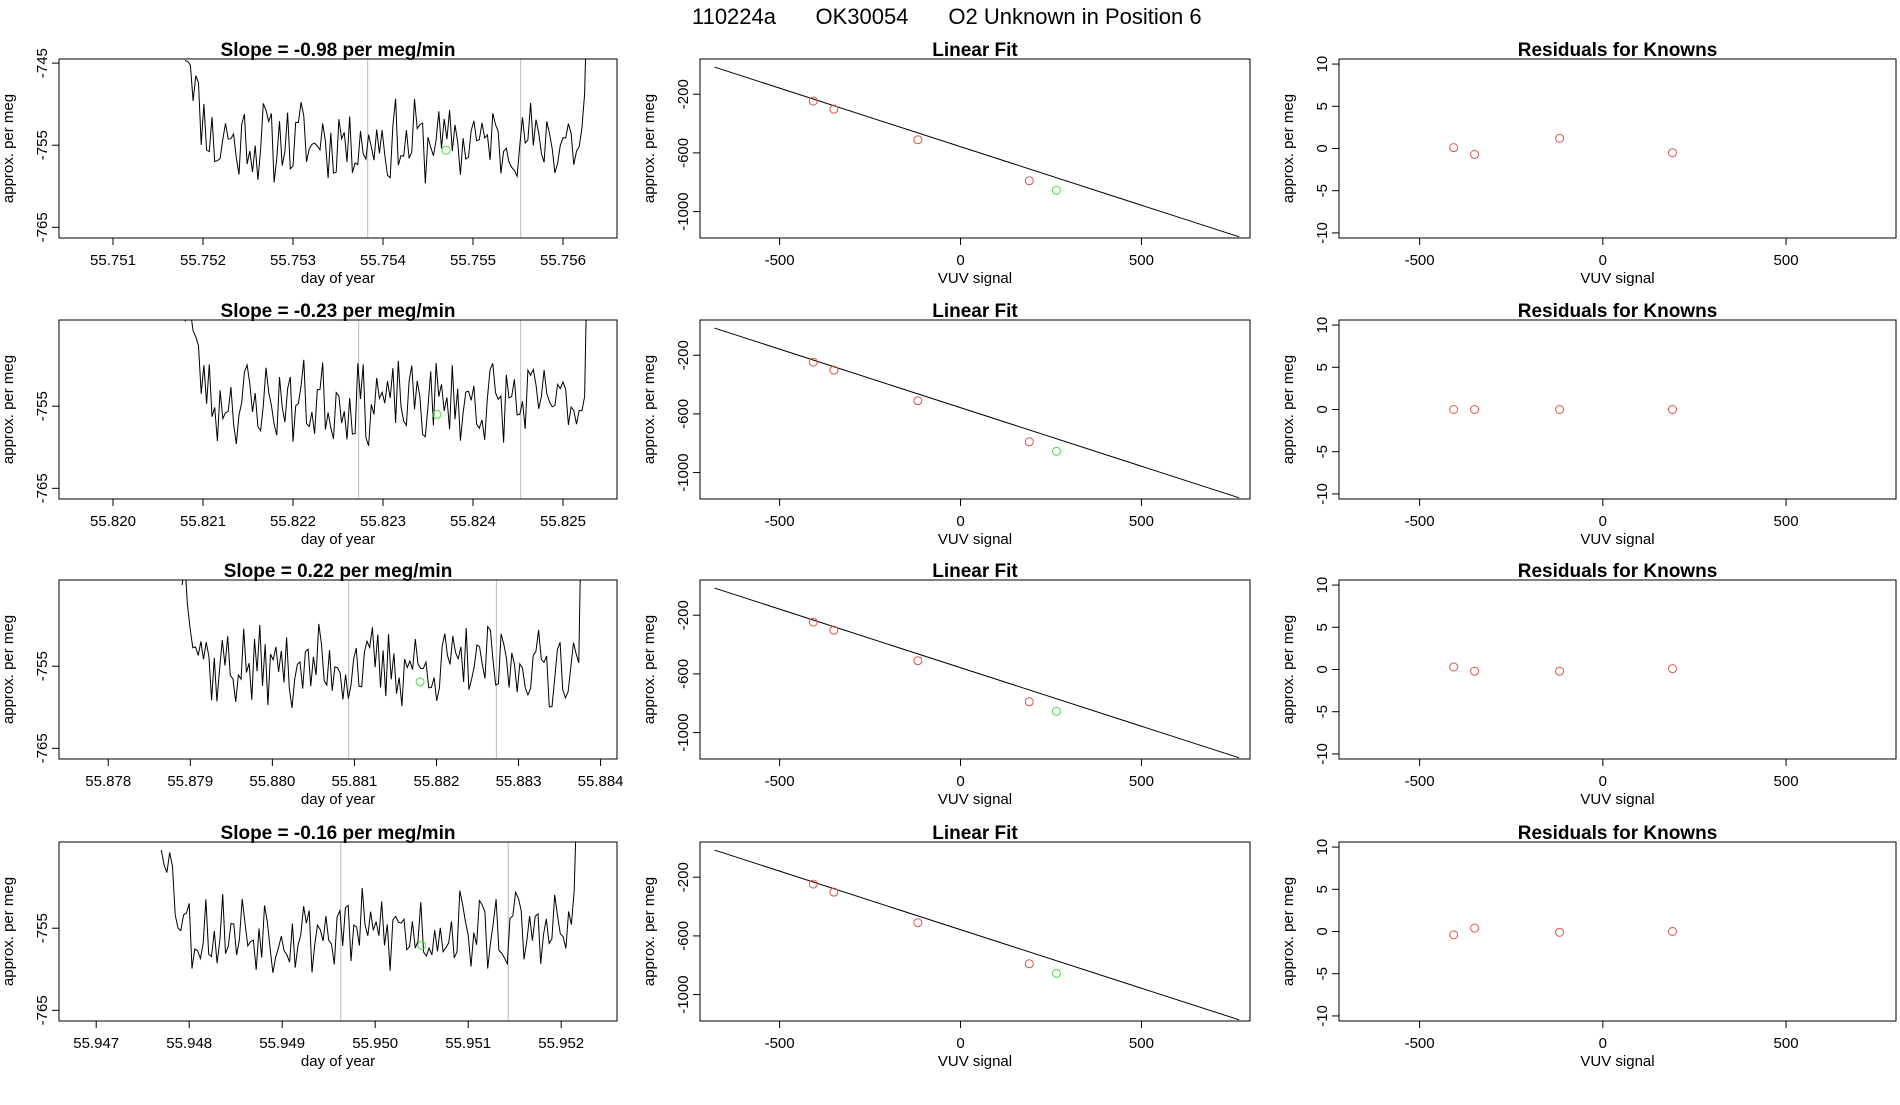  Describe the element at coordinates (1786, 781) in the screenshot. I see `row3-resid-x-tick-label: 500` at that location.